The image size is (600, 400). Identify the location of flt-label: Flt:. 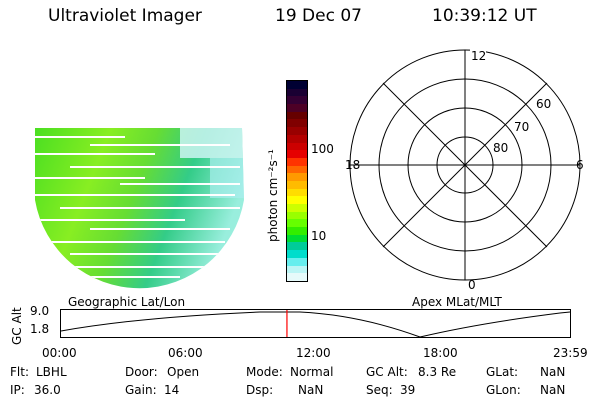
(19, 372).